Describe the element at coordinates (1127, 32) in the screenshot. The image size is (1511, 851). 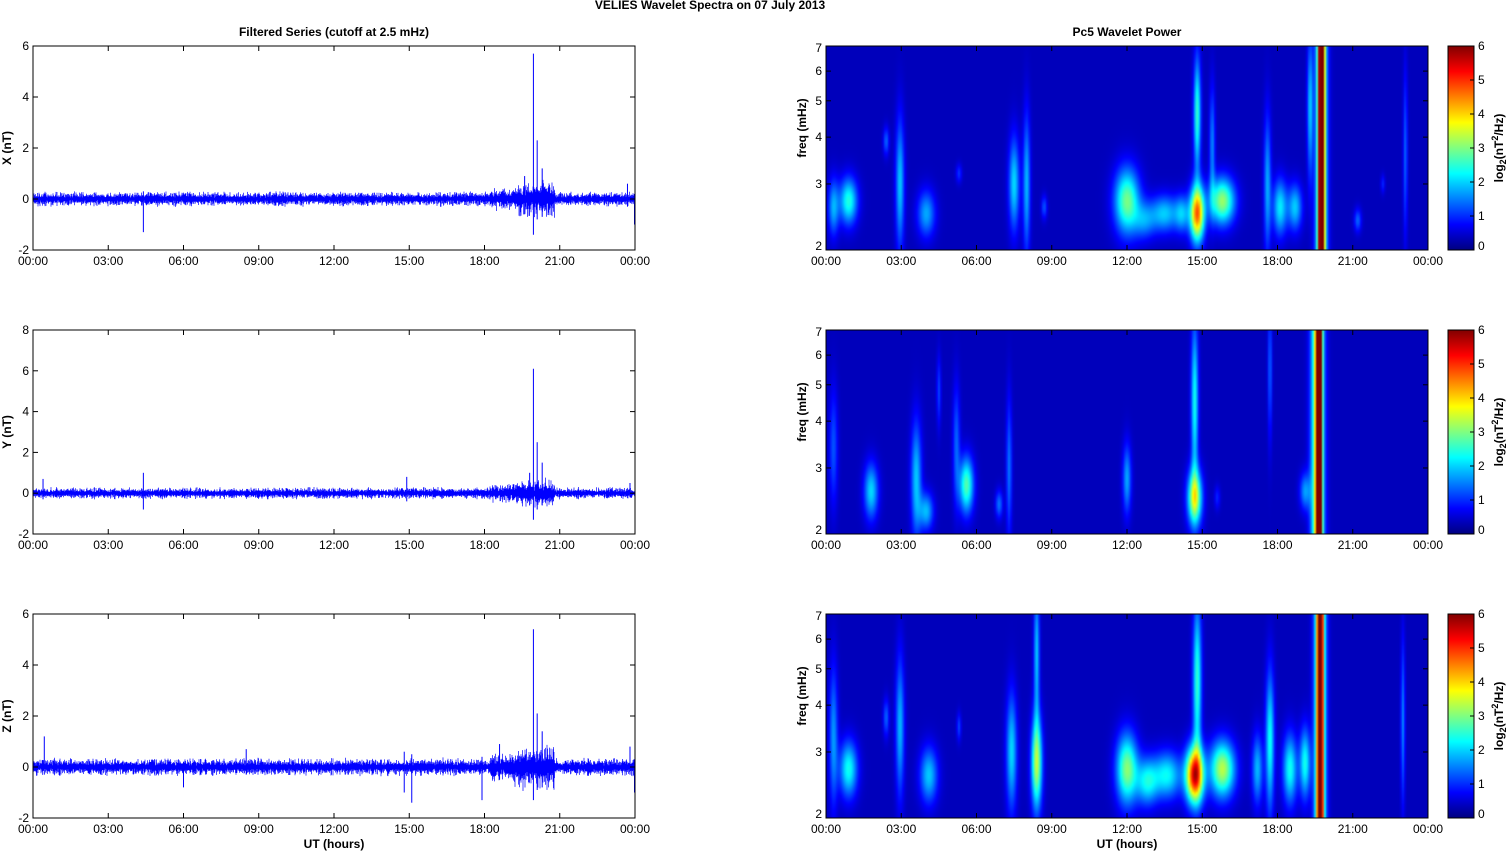
I see `right-column-title: Pc5 Wavelet Power` at that location.